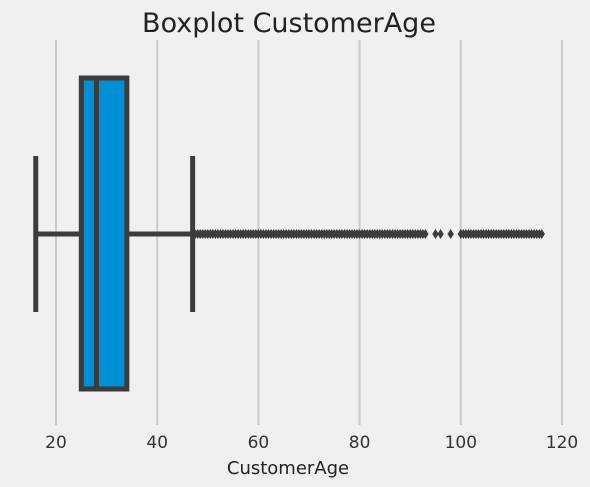  What do you see at coordinates (311, 443) in the screenshot?
I see `x-tick-labels: 20 40 60 80 100 120` at bounding box center [311, 443].